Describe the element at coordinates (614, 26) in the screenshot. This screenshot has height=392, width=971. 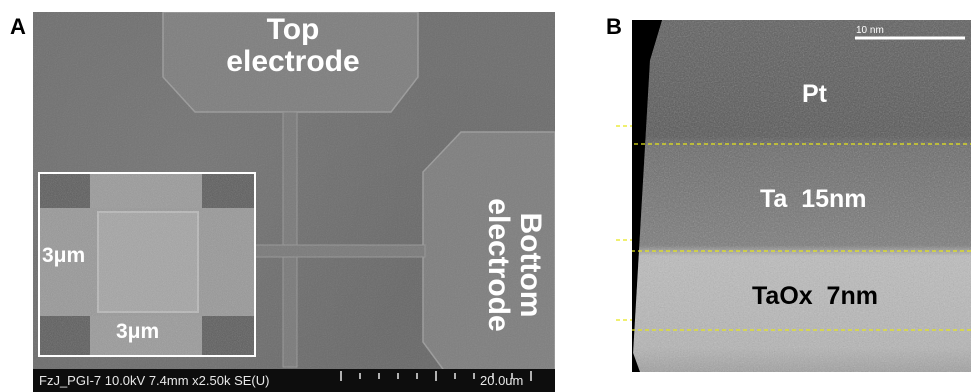
I see `panel-b-letter: B` at that location.